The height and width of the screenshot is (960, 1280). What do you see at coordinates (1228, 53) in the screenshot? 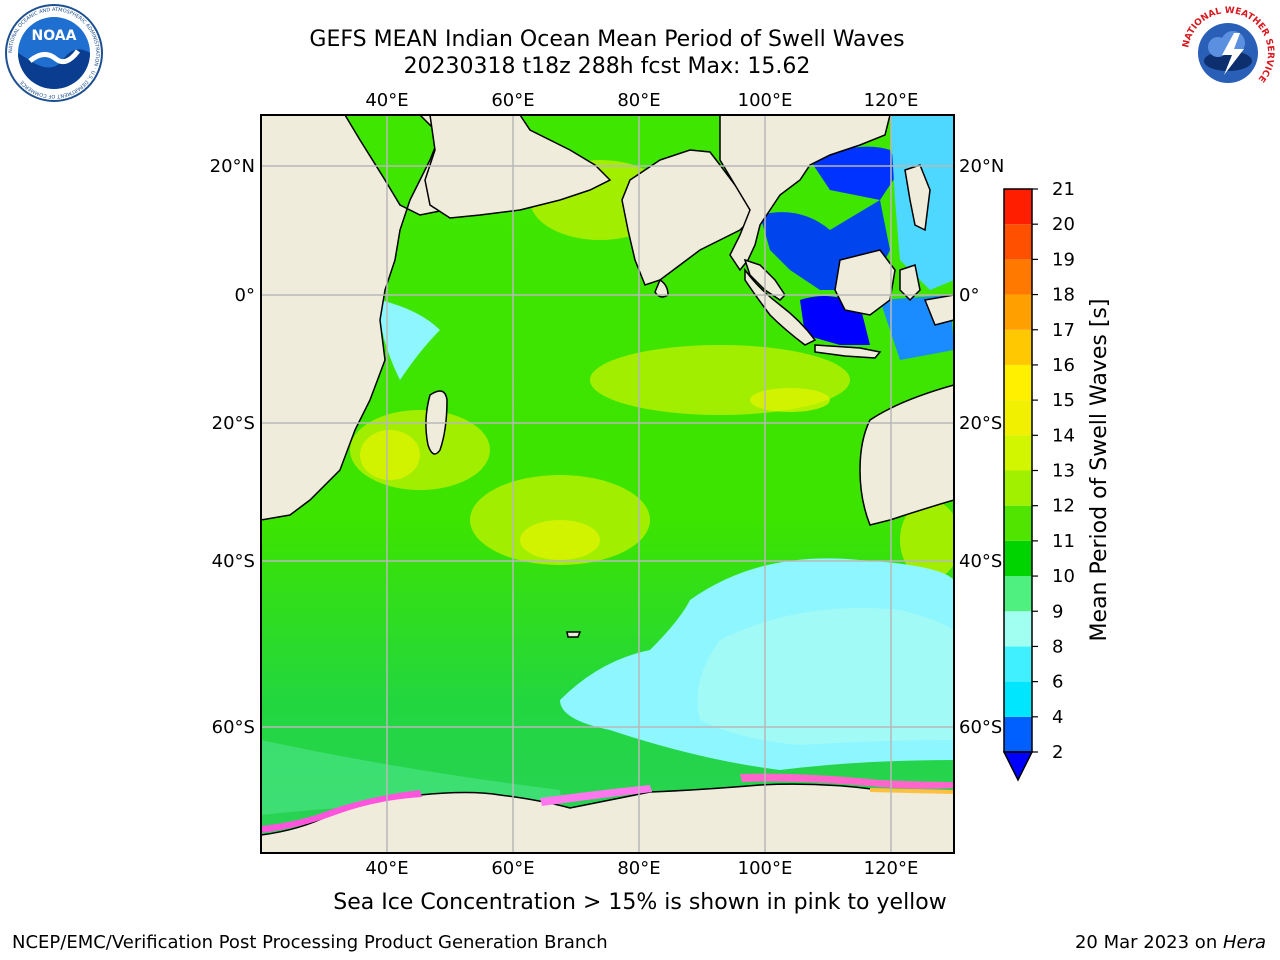
I see `nws-logo-icon: NATIONAL WEATHER SERVICE` at bounding box center [1228, 53].